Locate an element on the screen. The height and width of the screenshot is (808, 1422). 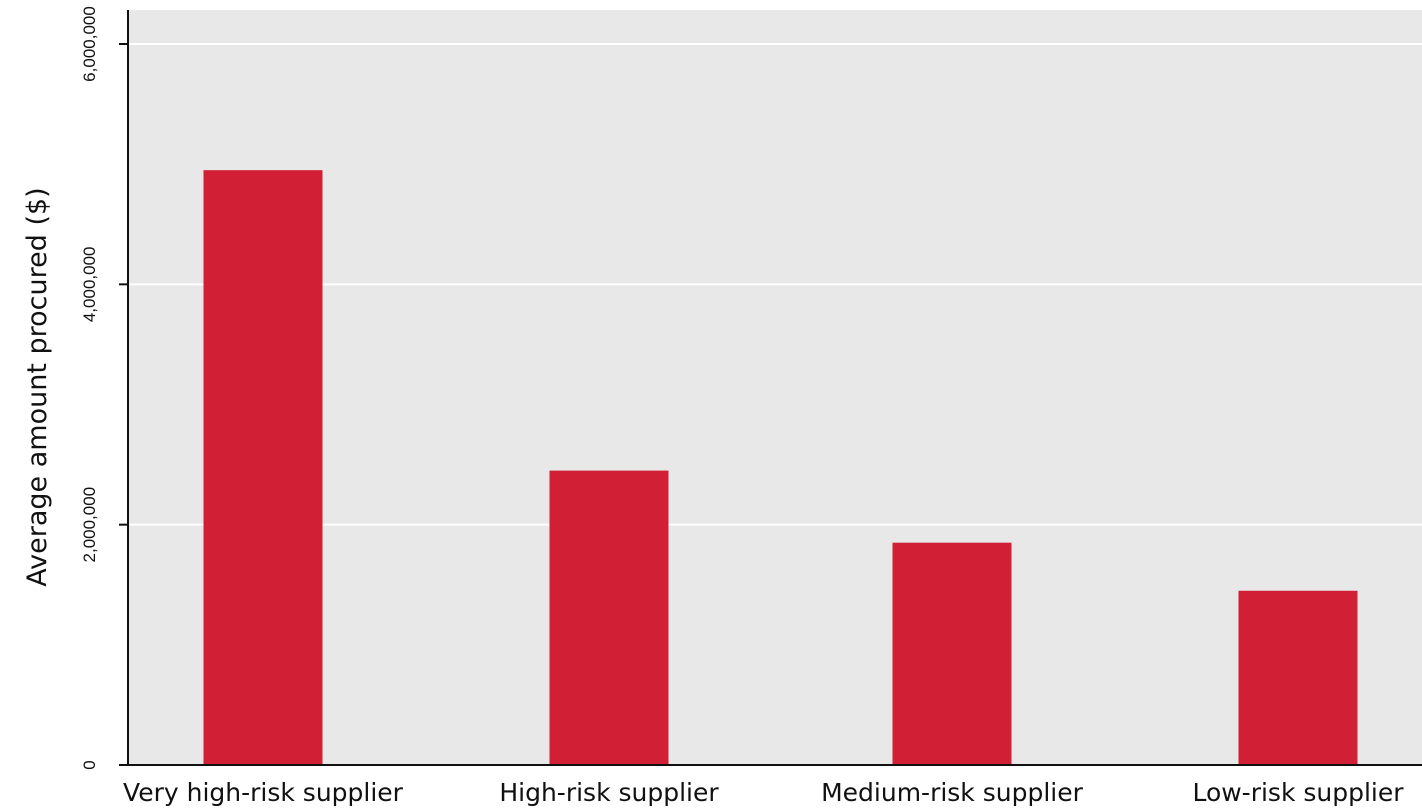
y-tick-label: 2,000,000 is located at coordinates (89, 525).